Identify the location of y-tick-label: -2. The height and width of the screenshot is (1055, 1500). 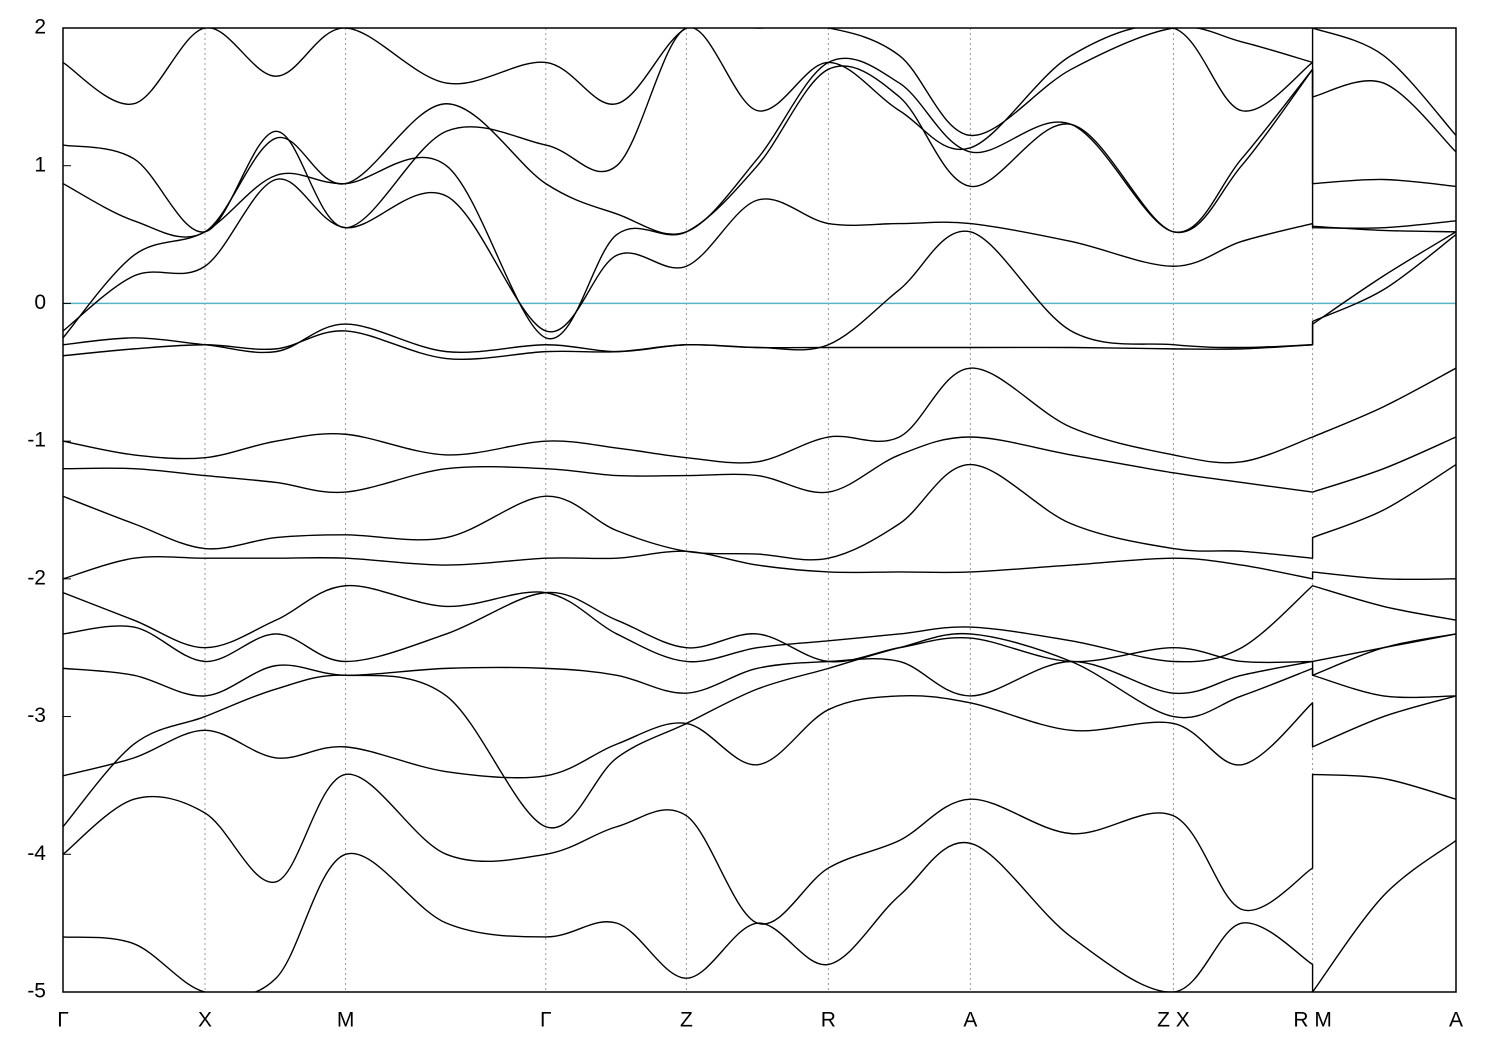
(36, 577).